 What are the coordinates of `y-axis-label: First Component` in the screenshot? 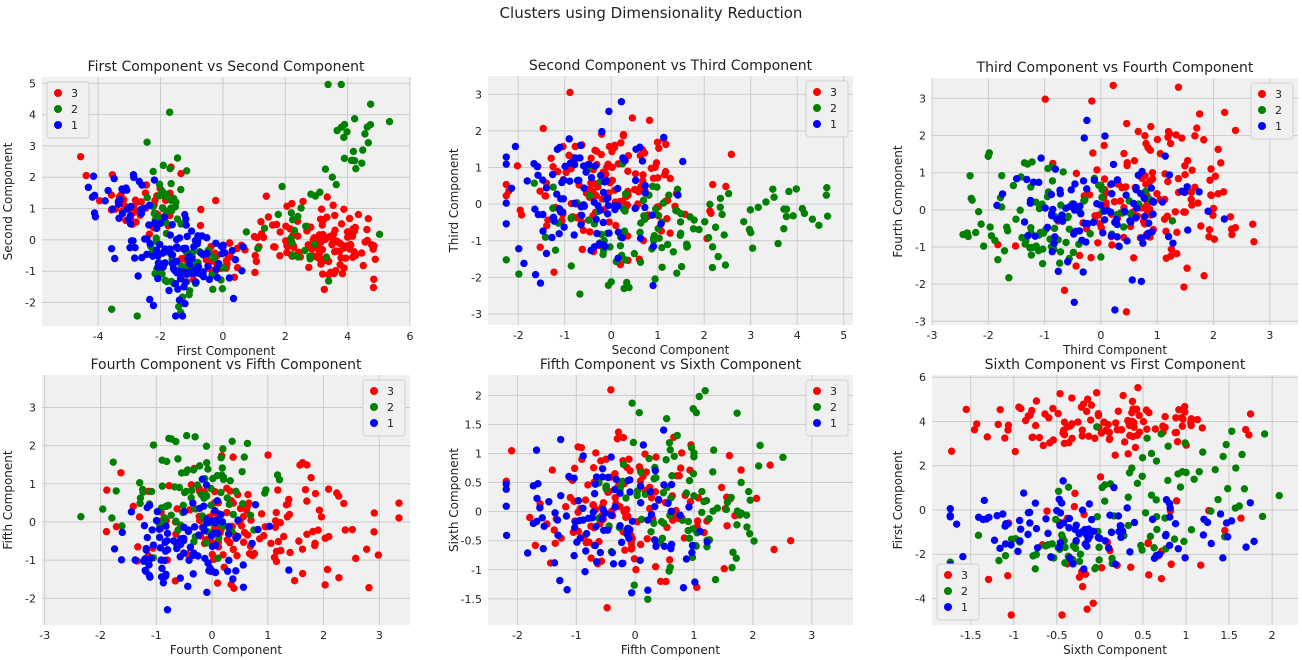 It's located at (898, 499).